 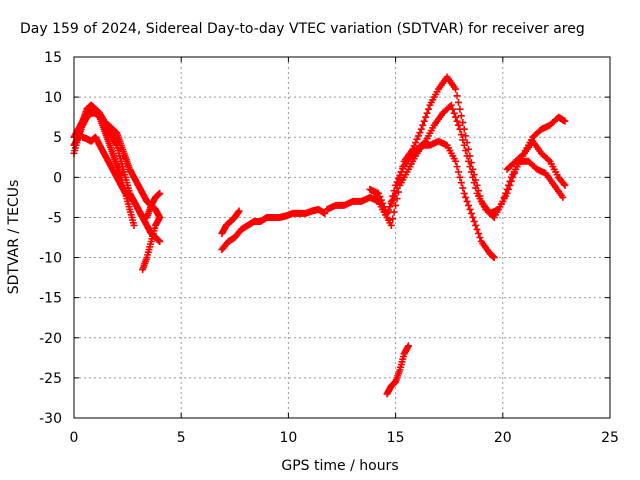 I want to click on y-tick-label: -30, so click(x=50, y=419).